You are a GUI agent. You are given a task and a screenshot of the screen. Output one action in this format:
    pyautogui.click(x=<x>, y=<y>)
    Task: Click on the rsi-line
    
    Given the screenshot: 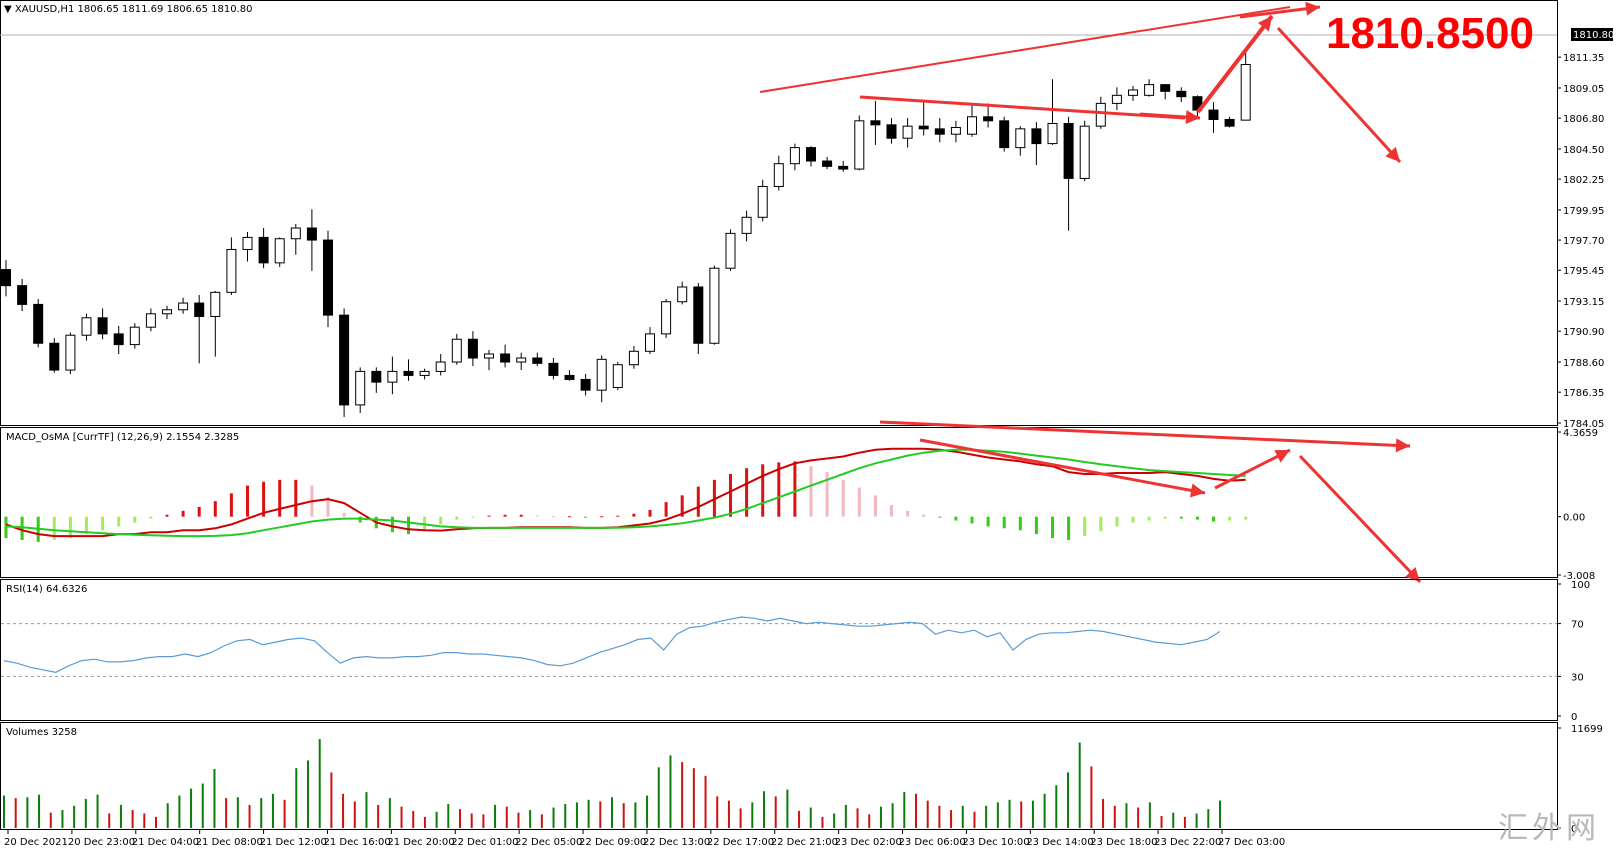 What is the action you would take?
    pyautogui.click(x=612, y=645)
    